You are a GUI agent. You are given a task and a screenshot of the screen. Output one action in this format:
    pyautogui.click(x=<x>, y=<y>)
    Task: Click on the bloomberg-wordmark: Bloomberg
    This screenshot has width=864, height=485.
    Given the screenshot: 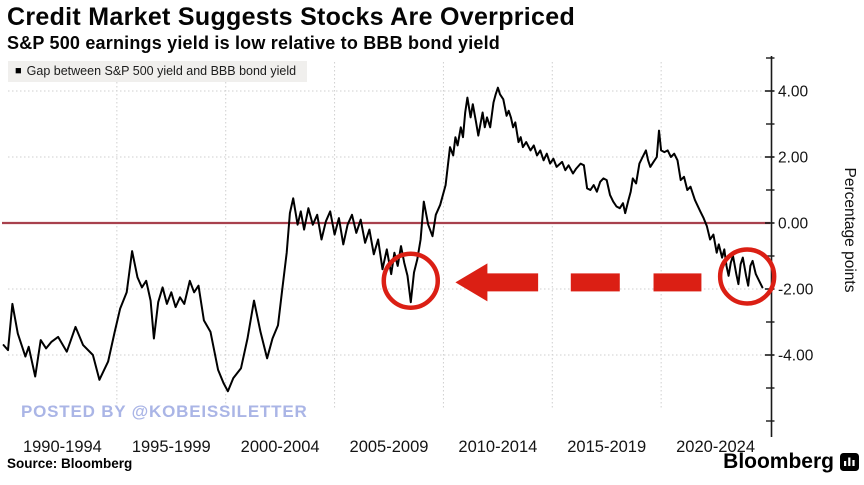 What is the action you would take?
    pyautogui.click(x=778, y=461)
    